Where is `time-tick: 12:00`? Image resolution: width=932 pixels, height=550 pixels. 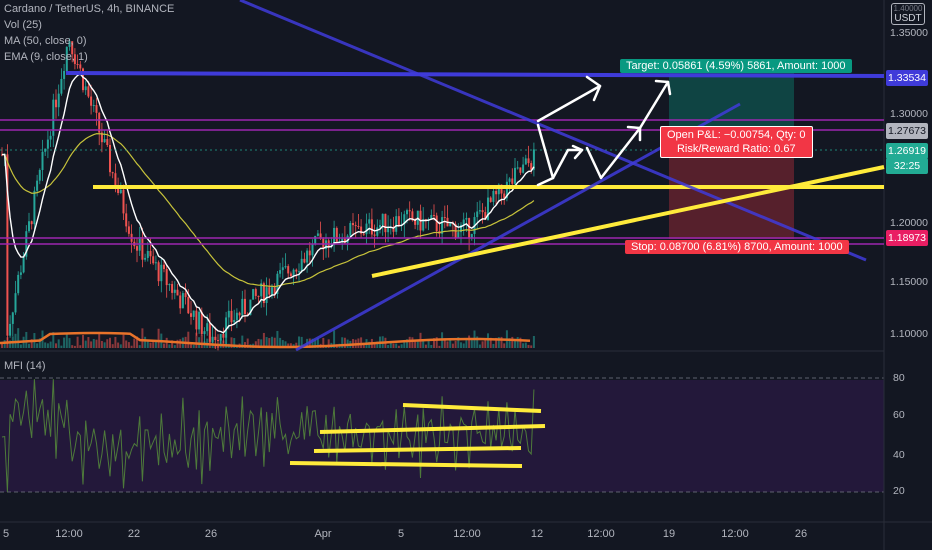 time-tick: 12:00 is located at coordinates (735, 534).